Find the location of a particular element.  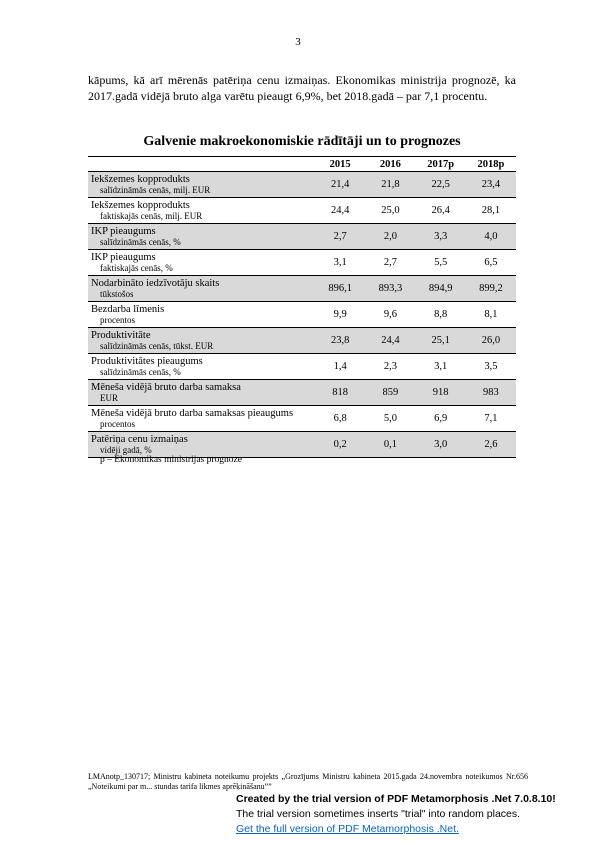

table-header-row: 2015 2016 2017p 2018p is located at coordinates (302, 164).